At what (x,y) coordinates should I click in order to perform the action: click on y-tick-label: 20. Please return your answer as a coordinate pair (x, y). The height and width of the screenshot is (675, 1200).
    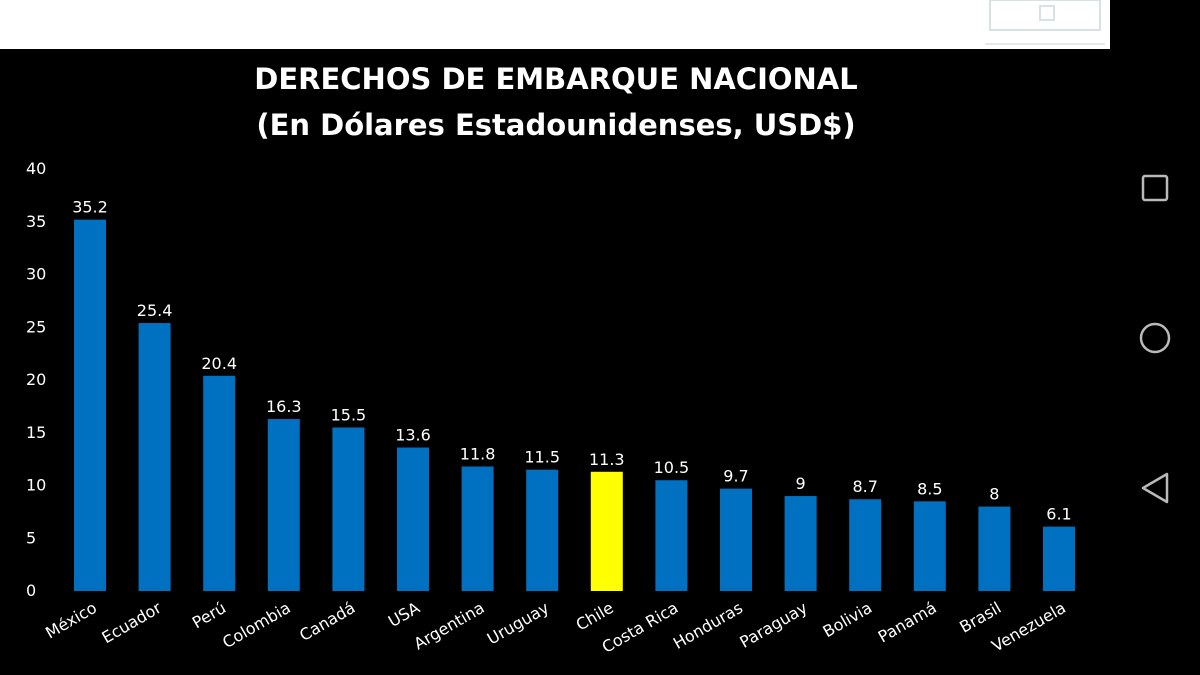
    Looking at the image, I should click on (36, 379).